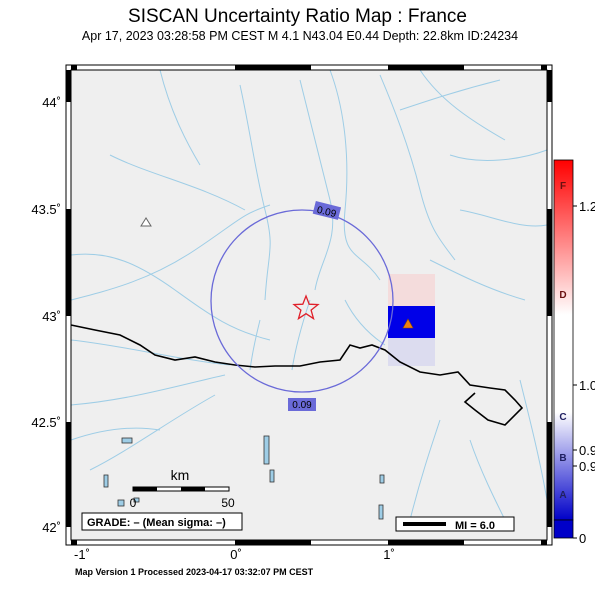 This screenshot has width=595, height=611. I want to click on contour-label-top: 0.09, so click(327, 210).